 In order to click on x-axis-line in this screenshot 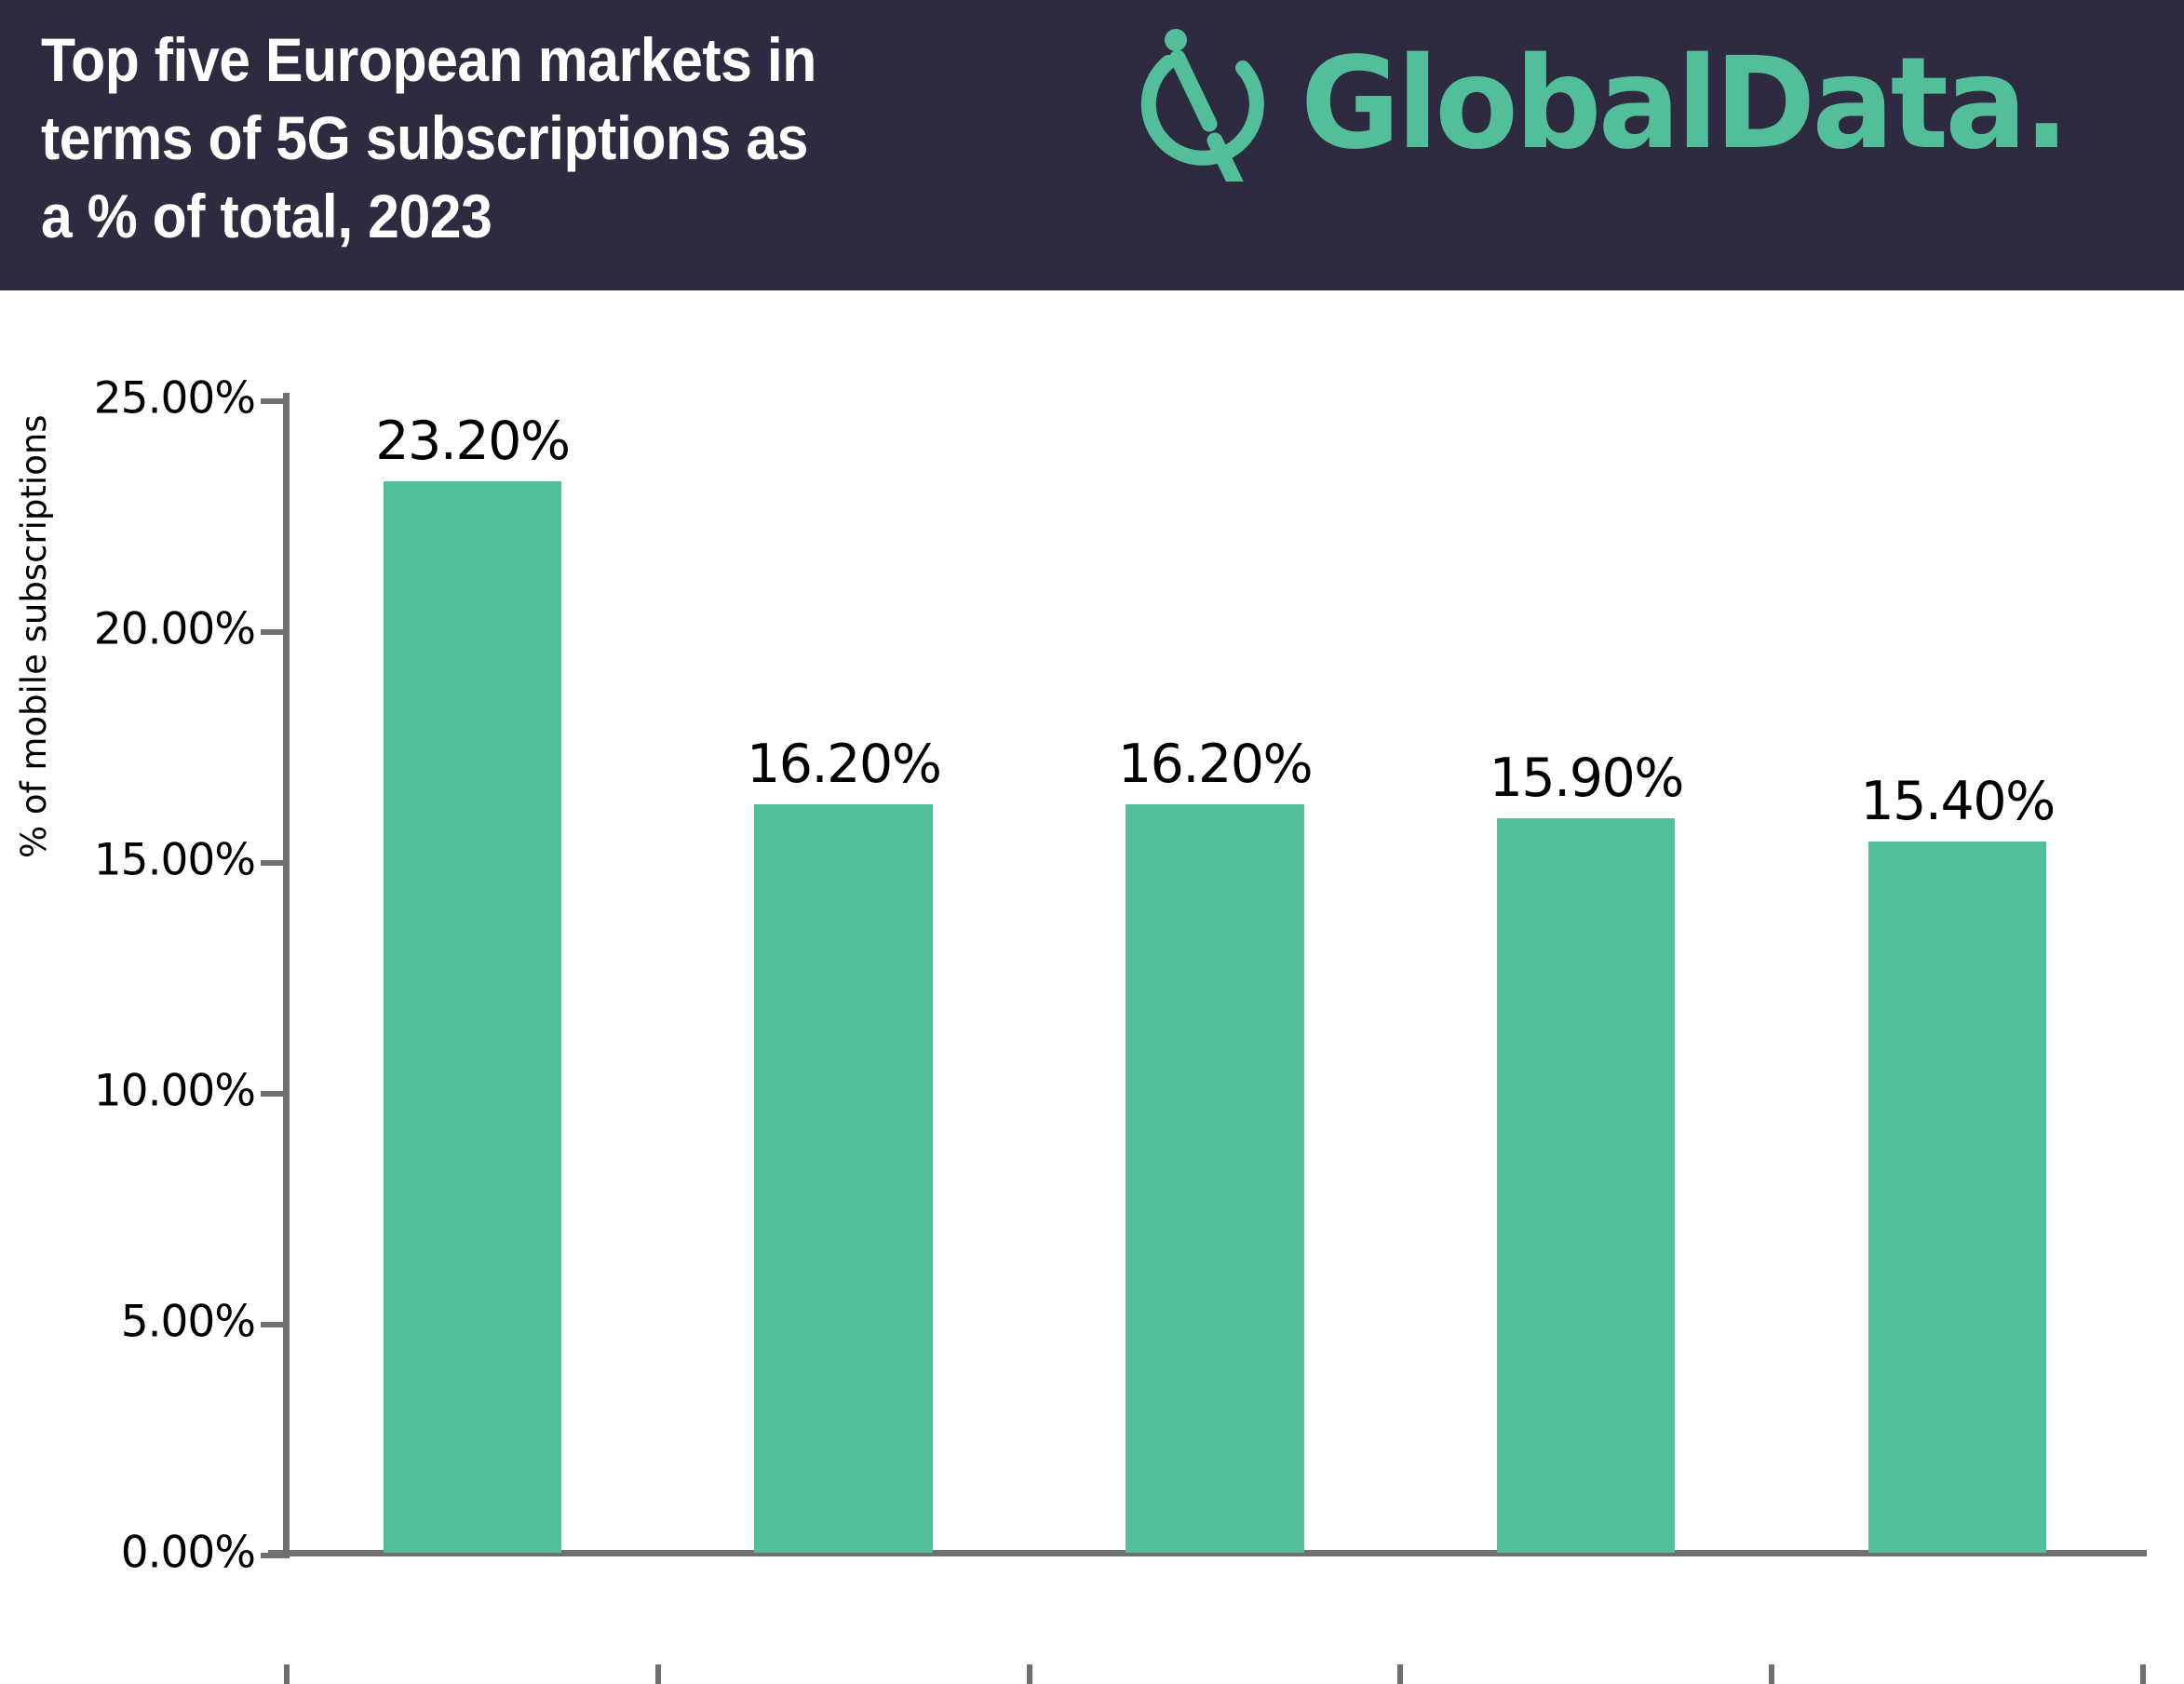, I will do `click(1207, 1553)`.